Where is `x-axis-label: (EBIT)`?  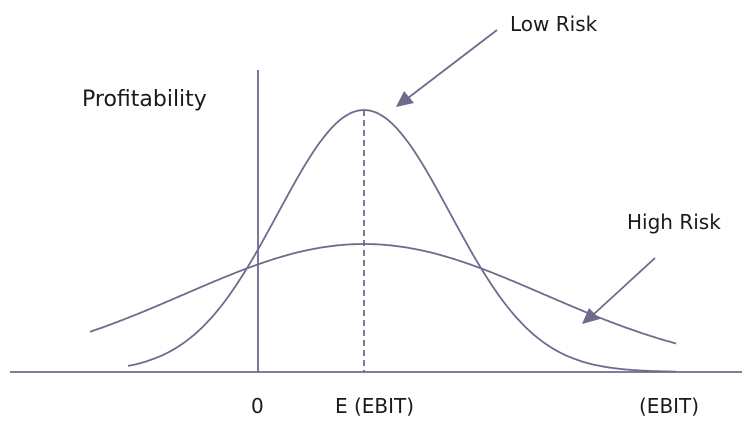 x-axis-label: (EBIT) is located at coordinates (669, 406).